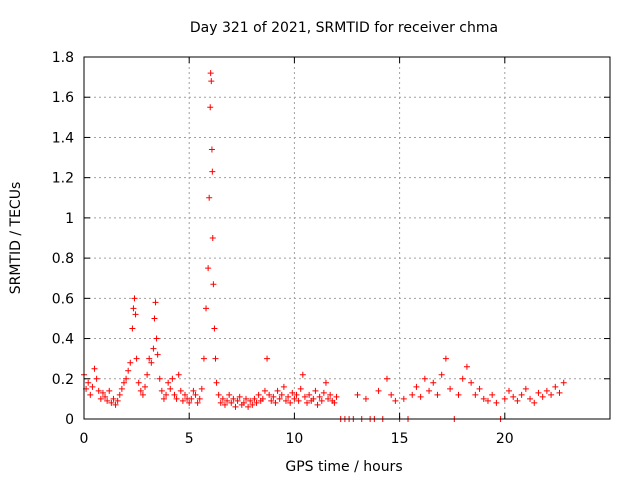 The height and width of the screenshot is (480, 640). What do you see at coordinates (63, 340) in the screenshot?
I see `y-tick-label: 0.4` at bounding box center [63, 340].